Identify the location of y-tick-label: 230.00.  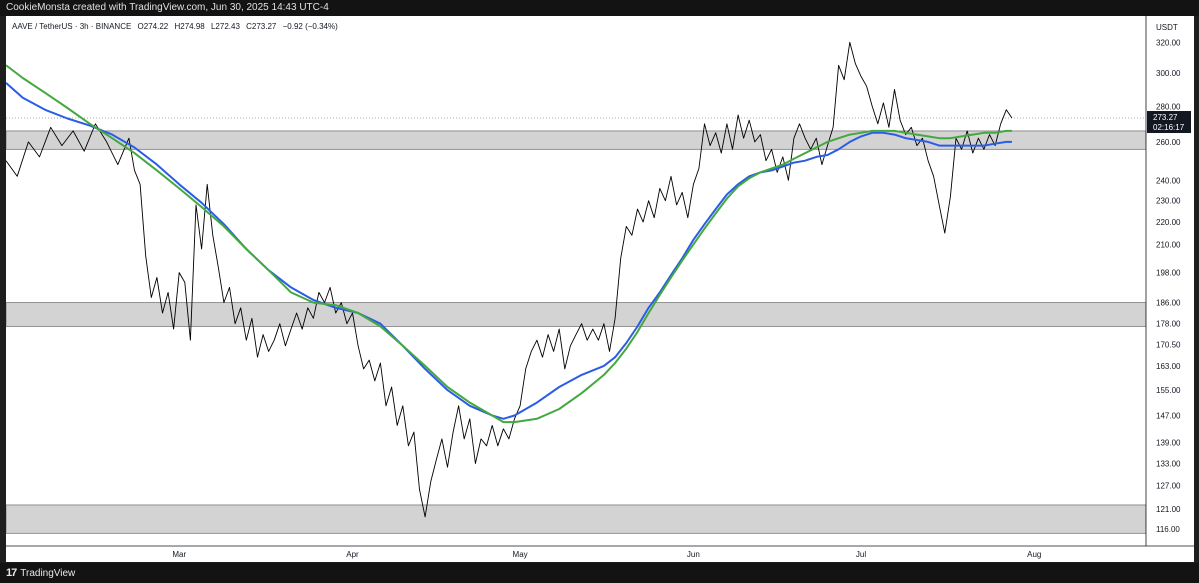
(1168, 201).